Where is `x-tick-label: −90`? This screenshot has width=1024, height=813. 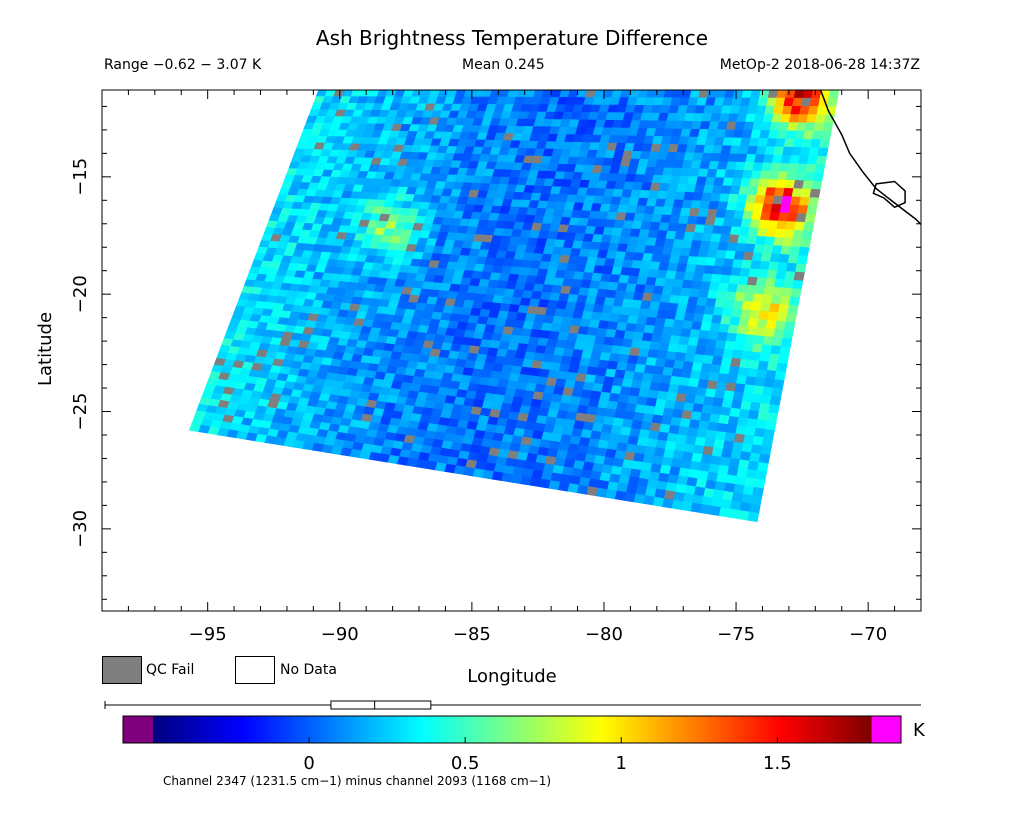 x-tick-label: −90 is located at coordinates (340, 634).